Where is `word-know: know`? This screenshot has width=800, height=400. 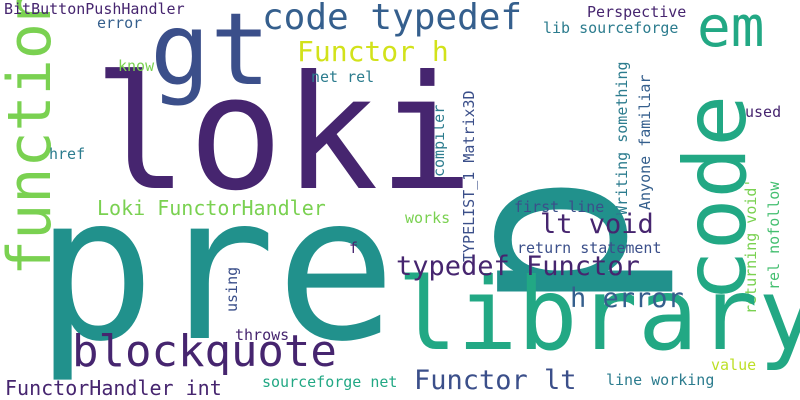 word-know: know is located at coordinates (136, 66).